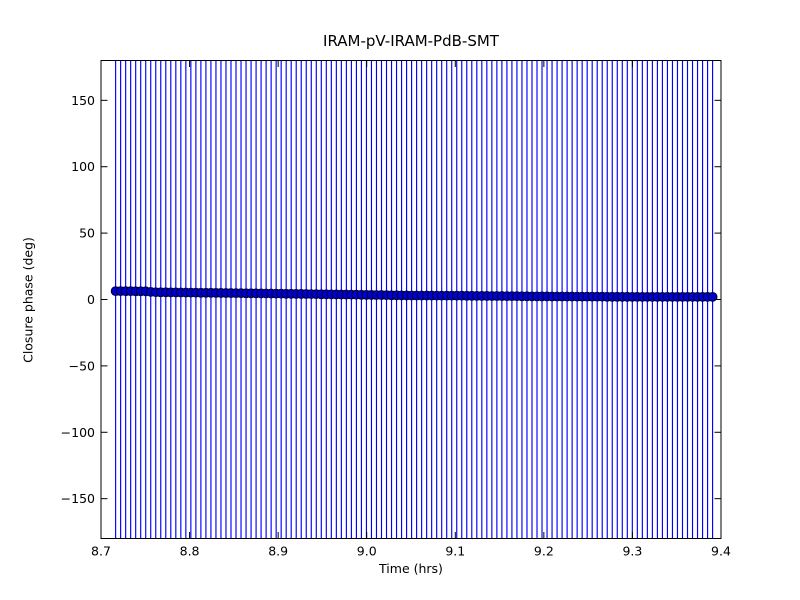  I want to click on x-tick-label: 8.7, so click(101, 551).